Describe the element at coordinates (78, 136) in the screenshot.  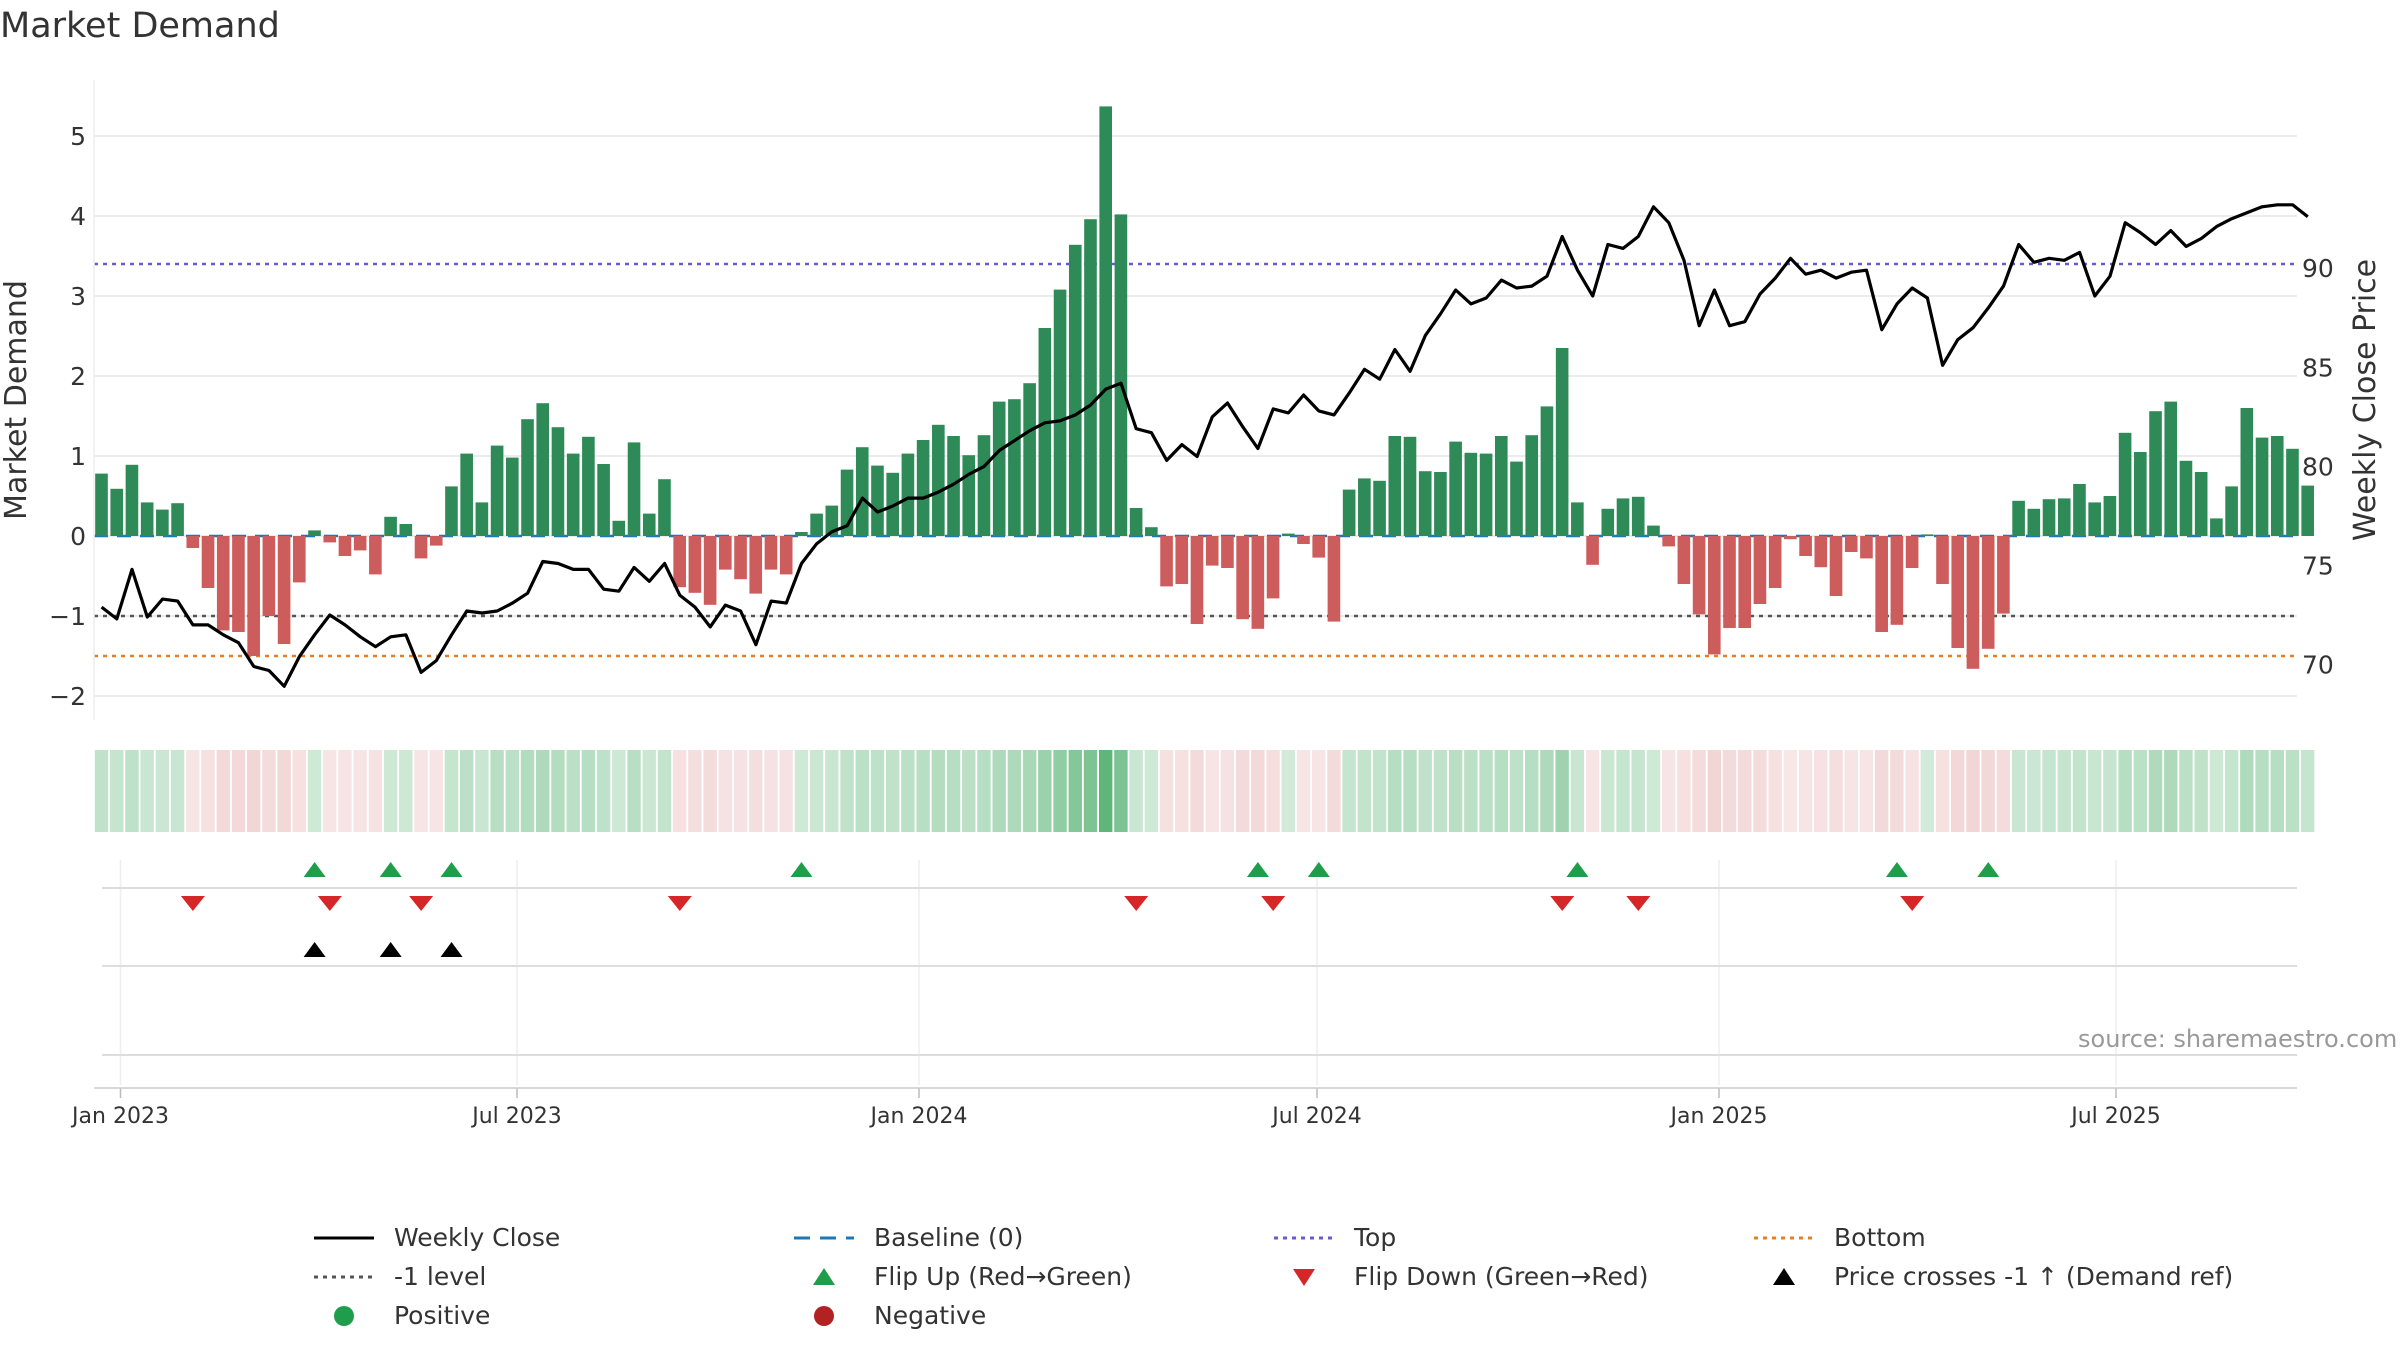
I see `y-tick-label-left: 5` at that location.